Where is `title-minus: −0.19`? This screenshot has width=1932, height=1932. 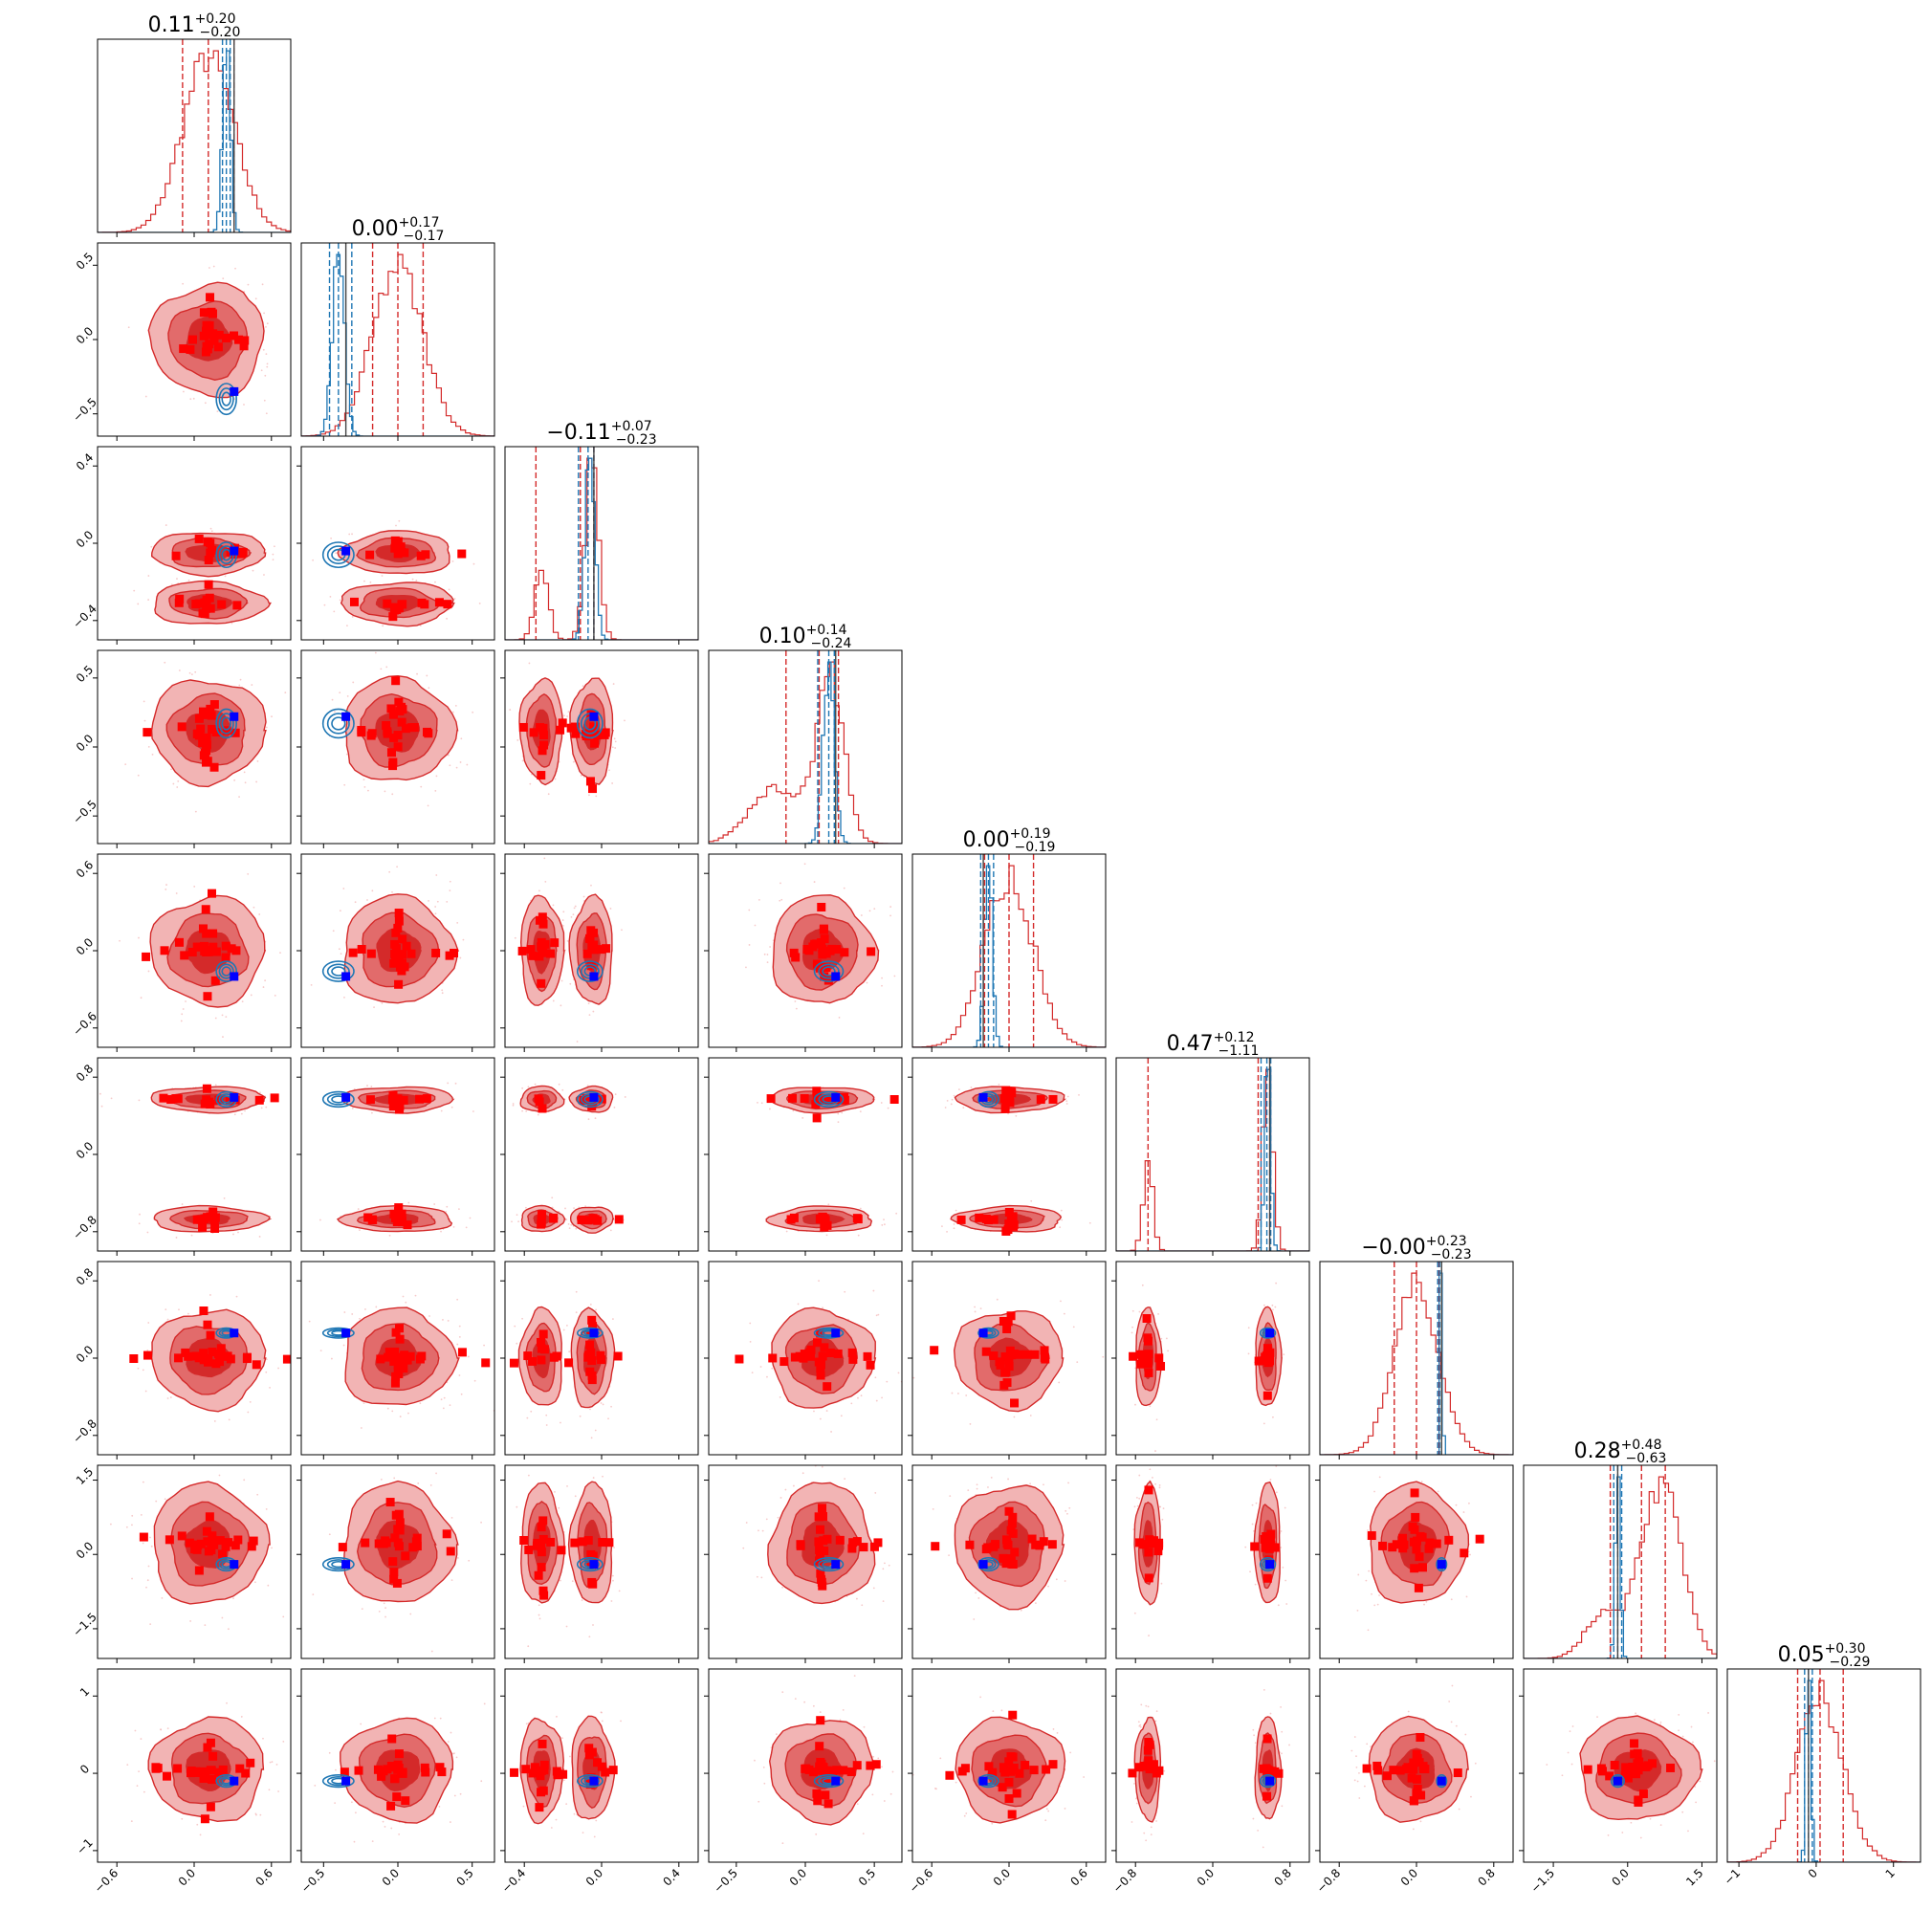 title-minus: −0.19 is located at coordinates (1034, 847).